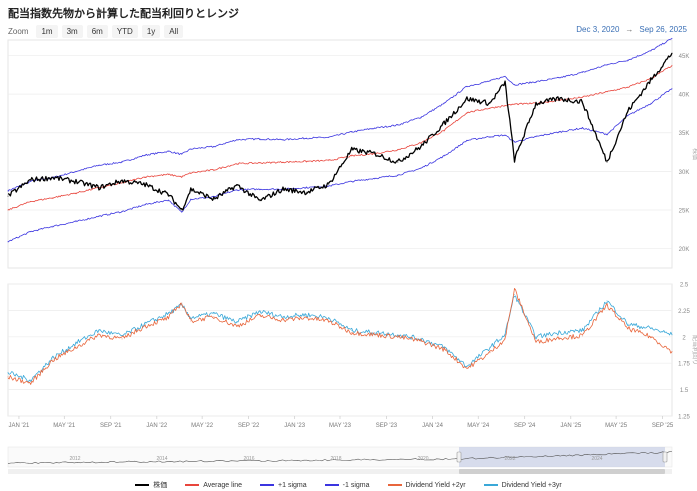 This screenshot has width=697, height=491. I want to click on range-to: Sep 26, 2025, so click(663, 29).